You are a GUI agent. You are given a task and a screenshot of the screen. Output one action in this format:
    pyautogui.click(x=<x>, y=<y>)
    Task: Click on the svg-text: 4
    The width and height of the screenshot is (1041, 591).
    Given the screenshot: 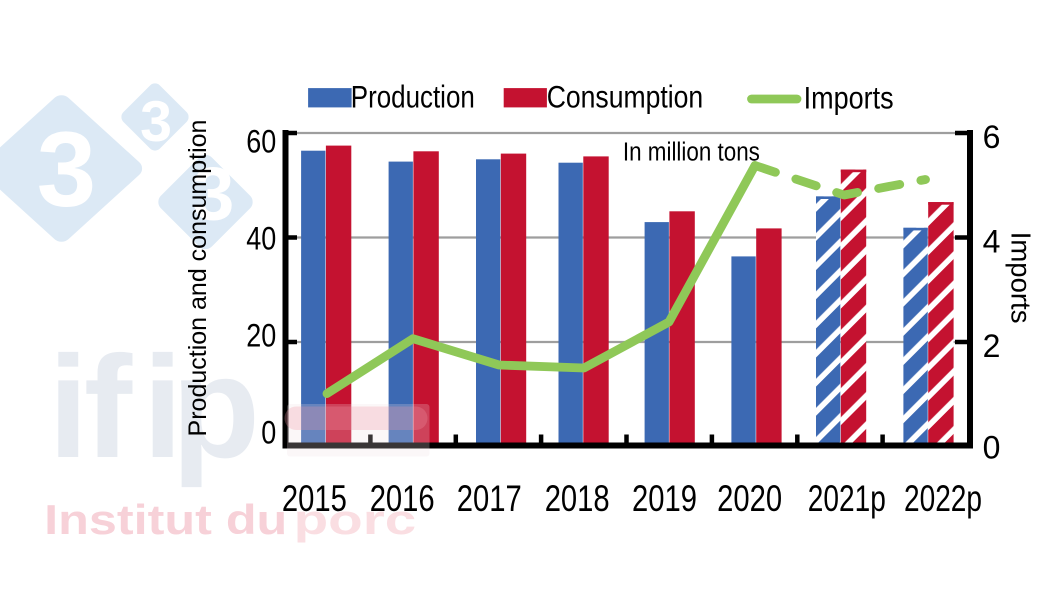 What is the action you would take?
    pyautogui.click(x=992, y=242)
    